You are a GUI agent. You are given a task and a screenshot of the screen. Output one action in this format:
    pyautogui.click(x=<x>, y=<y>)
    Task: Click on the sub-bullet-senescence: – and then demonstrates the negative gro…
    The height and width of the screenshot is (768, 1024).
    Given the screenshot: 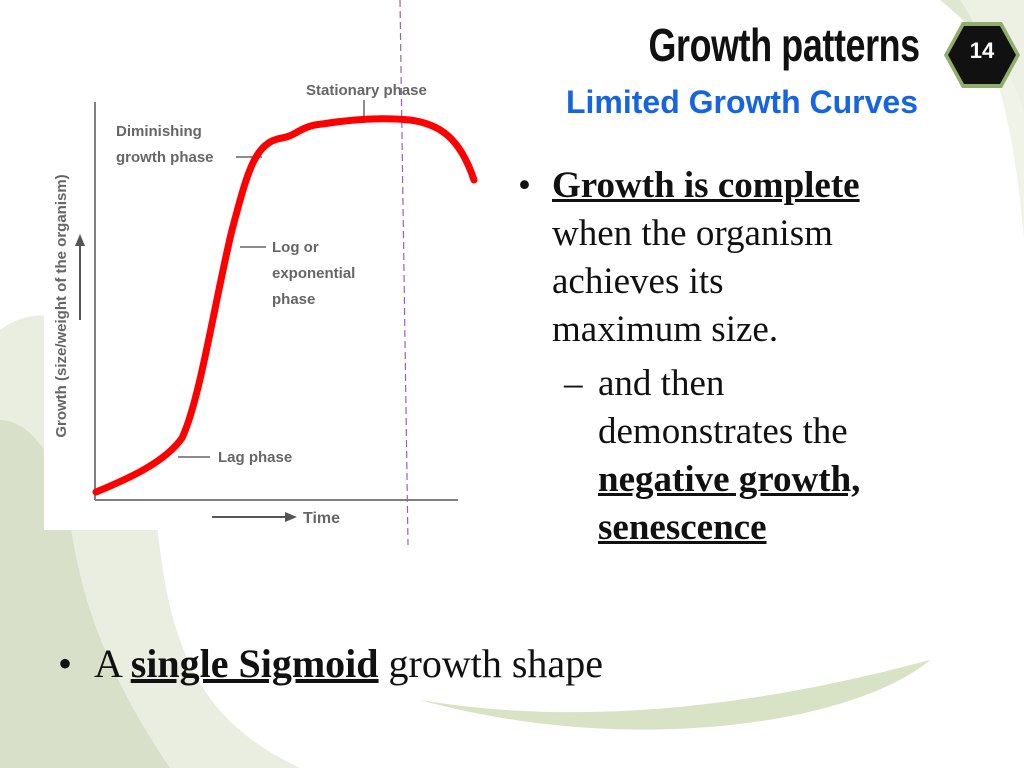 What is the action you would take?
    pyautogui.click(x=732, y=456)
    